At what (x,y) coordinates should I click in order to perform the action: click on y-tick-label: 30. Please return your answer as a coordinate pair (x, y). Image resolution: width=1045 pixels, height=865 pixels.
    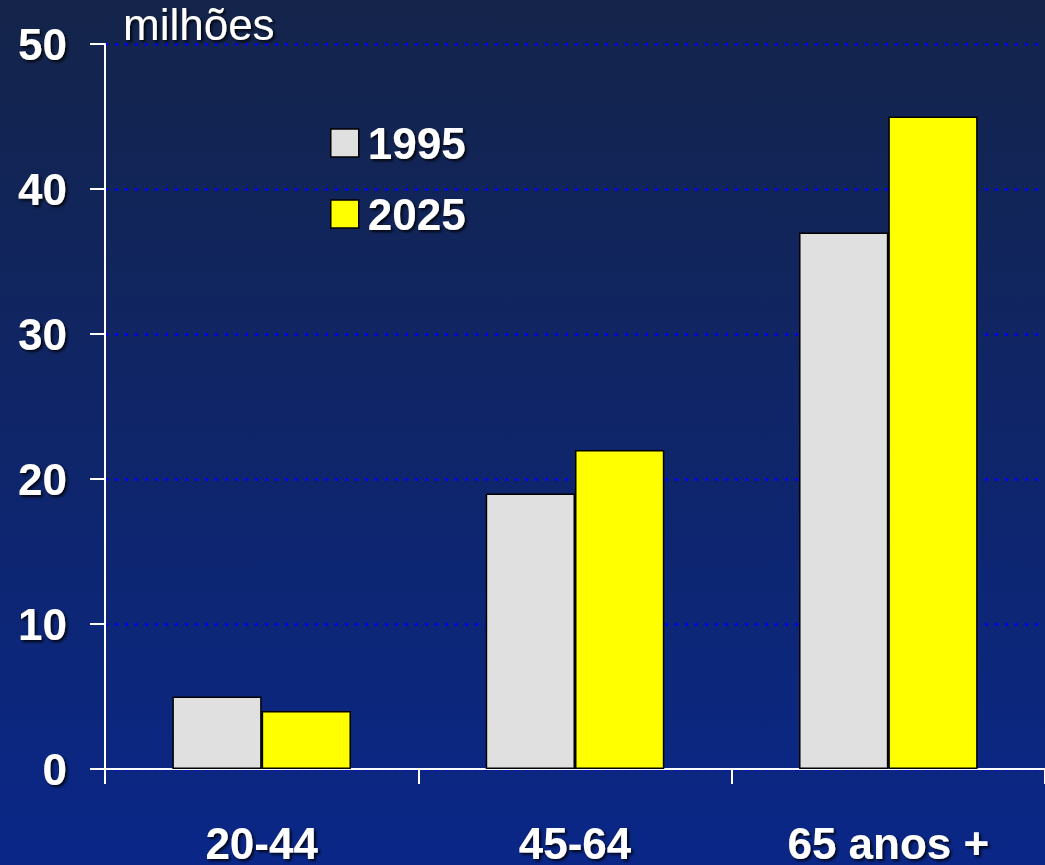
    Looking at the image, I should click on (42, 334).